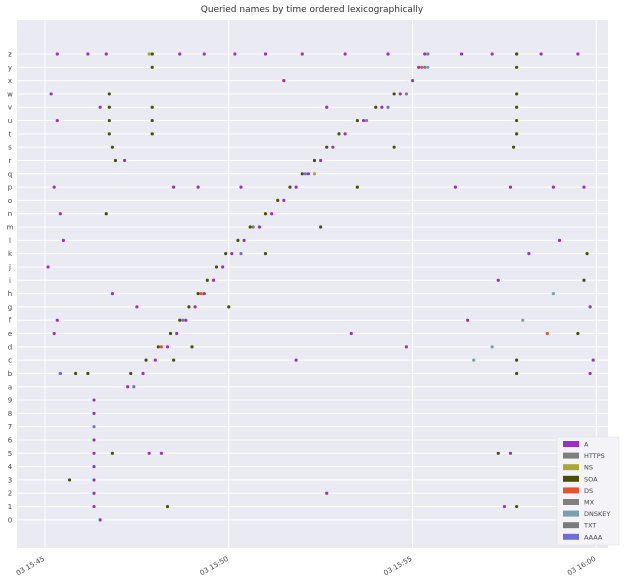 This screenshot has height=578, width=624. Describe the element at coordinates (10, 321) in the screenshot. I see `y-tick-label: f` at that location.